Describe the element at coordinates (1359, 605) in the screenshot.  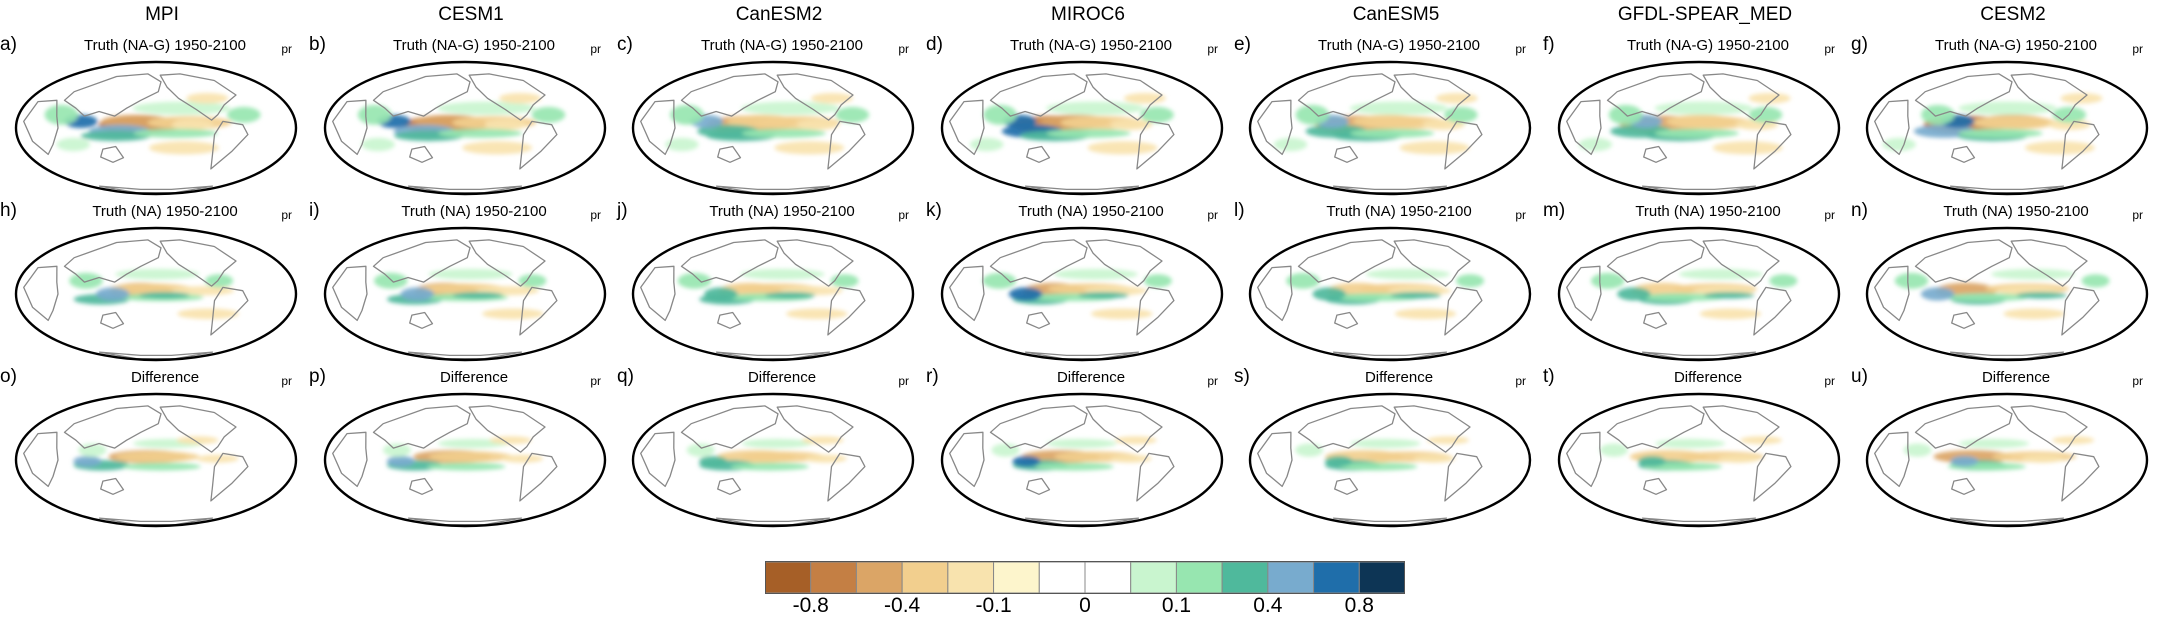
I see `colorbar-tick-label: 0.8` at that location.